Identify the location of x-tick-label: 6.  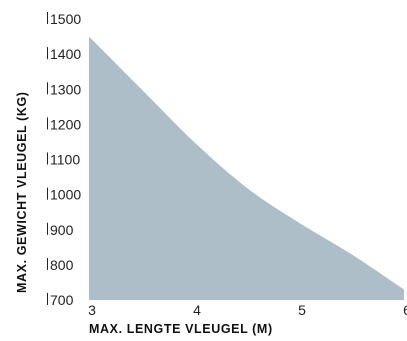
(405, 310).